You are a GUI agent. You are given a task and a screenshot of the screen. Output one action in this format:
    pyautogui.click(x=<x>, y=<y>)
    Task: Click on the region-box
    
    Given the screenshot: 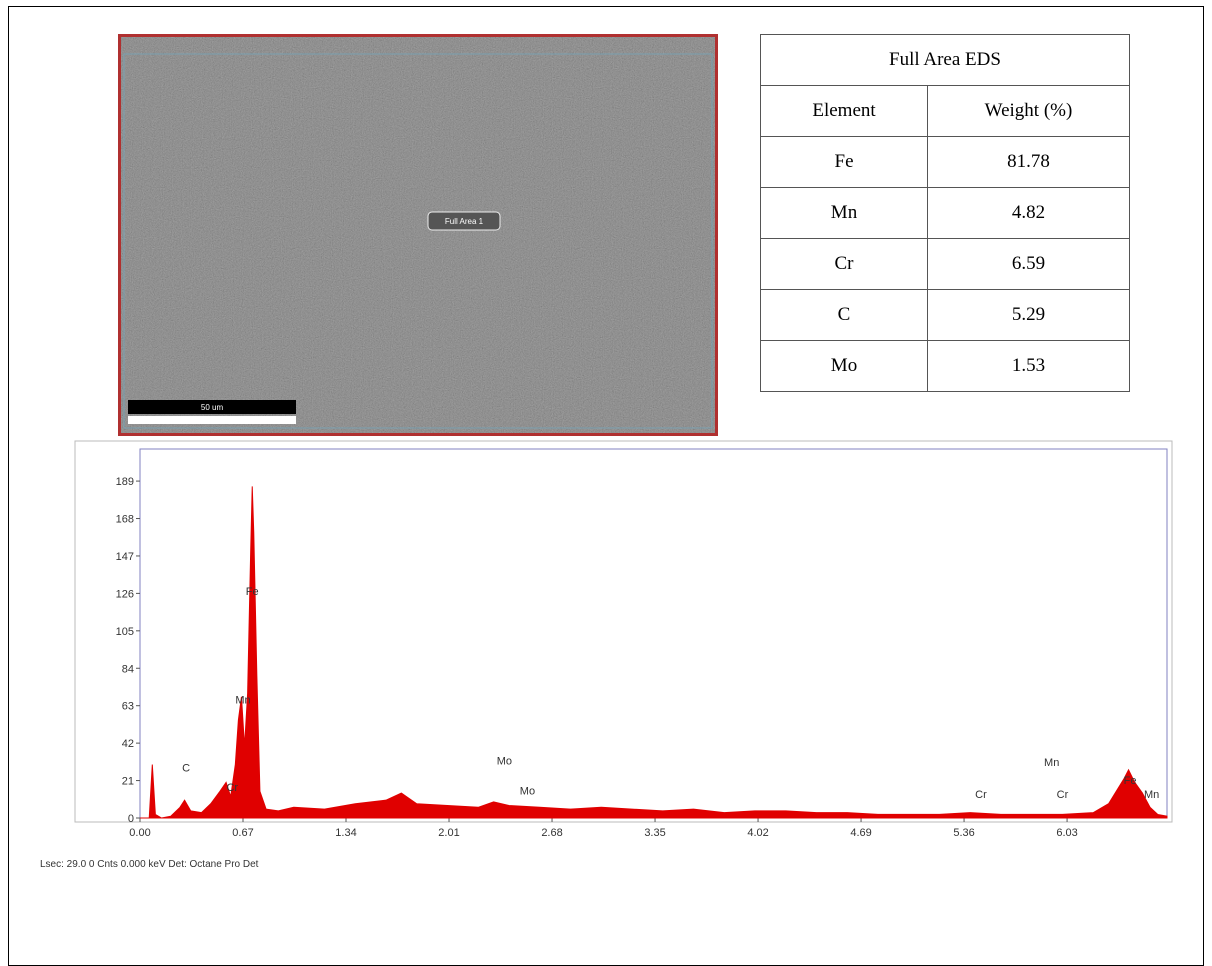 What is the action you would take?
    pyautogui.click(x=464, y=221)
    